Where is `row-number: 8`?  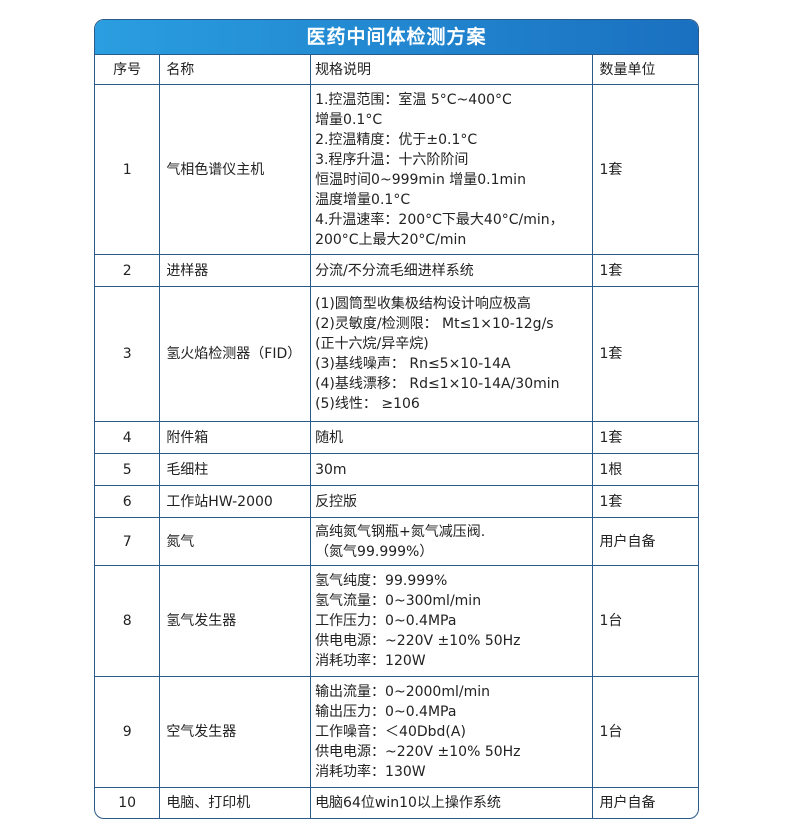
row-number: 8 is located at coordinates (128, 621).